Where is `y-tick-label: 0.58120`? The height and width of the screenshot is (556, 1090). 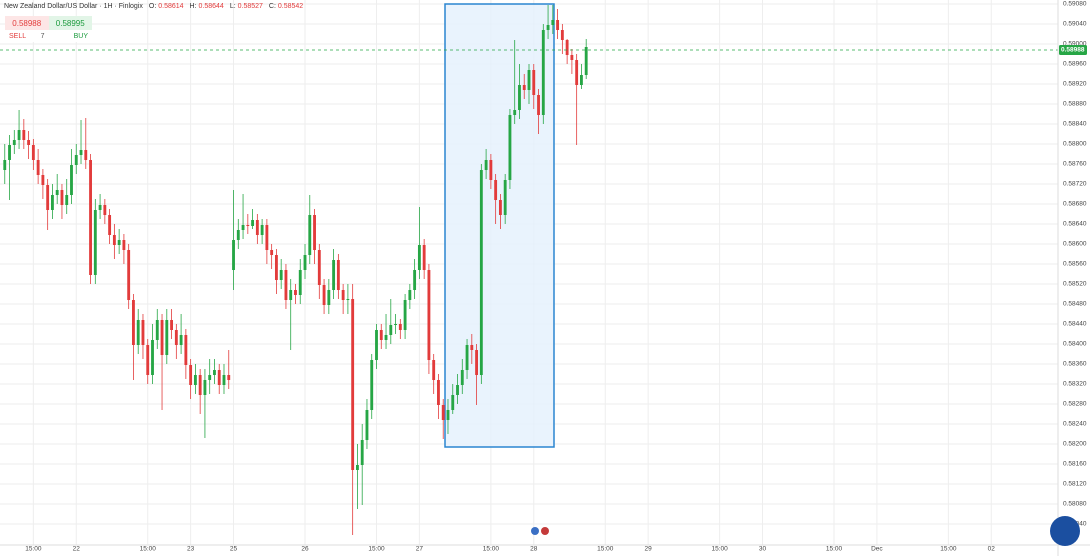 y-tick-label: 0.58120 is located at coordinates (1075, 484).